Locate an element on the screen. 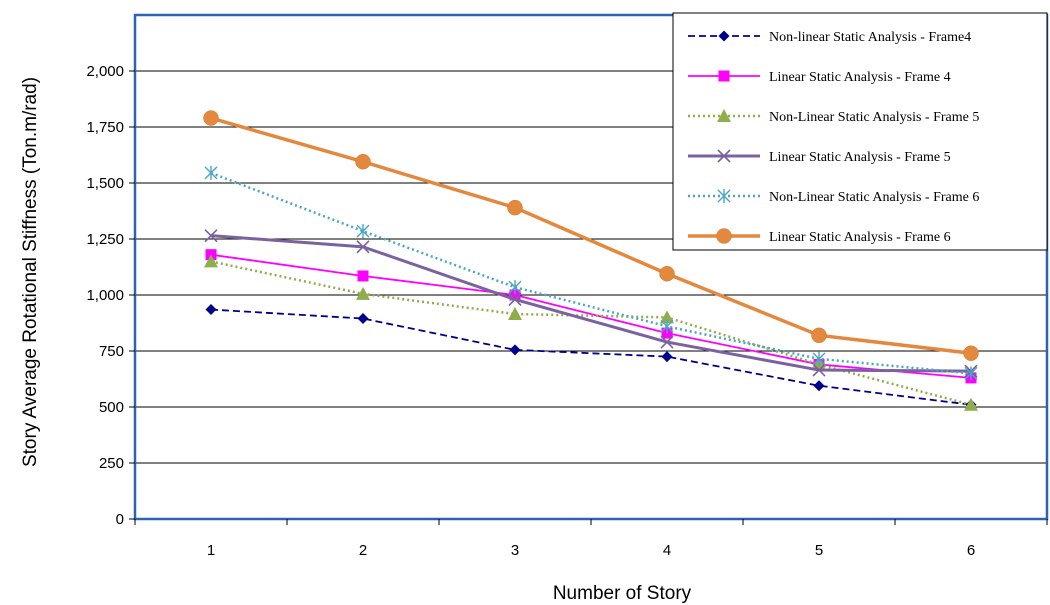 The image size is (1050, 605). legend-label: Linear Static Analysis - Frame 6 is located at coordinates (860, 237).